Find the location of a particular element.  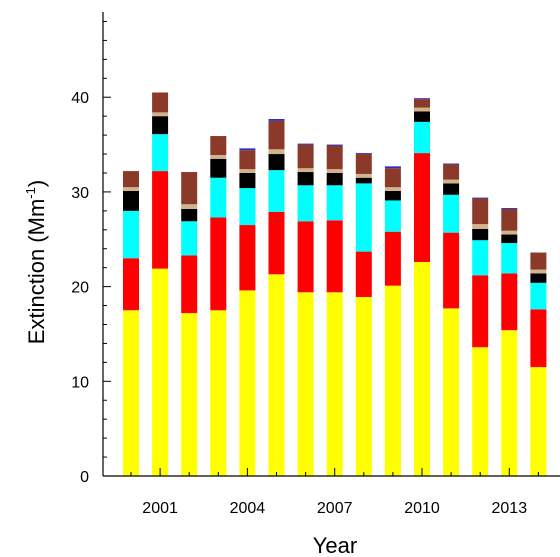

x-tick-label: 2001 is located at coordinates (160, 508).